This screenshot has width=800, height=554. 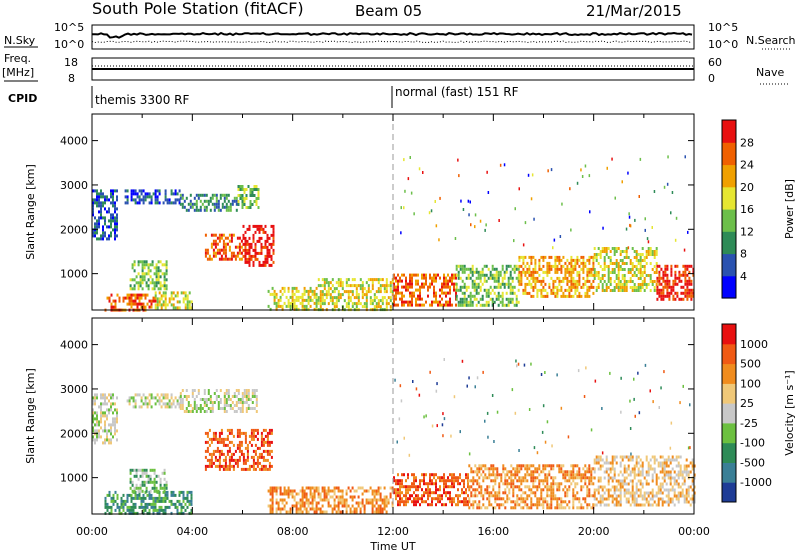 What do you see at coordinates (747, 187) in the screenshot?
I see `colorbar-tick-label: 20` at bounding box center [747, 187].